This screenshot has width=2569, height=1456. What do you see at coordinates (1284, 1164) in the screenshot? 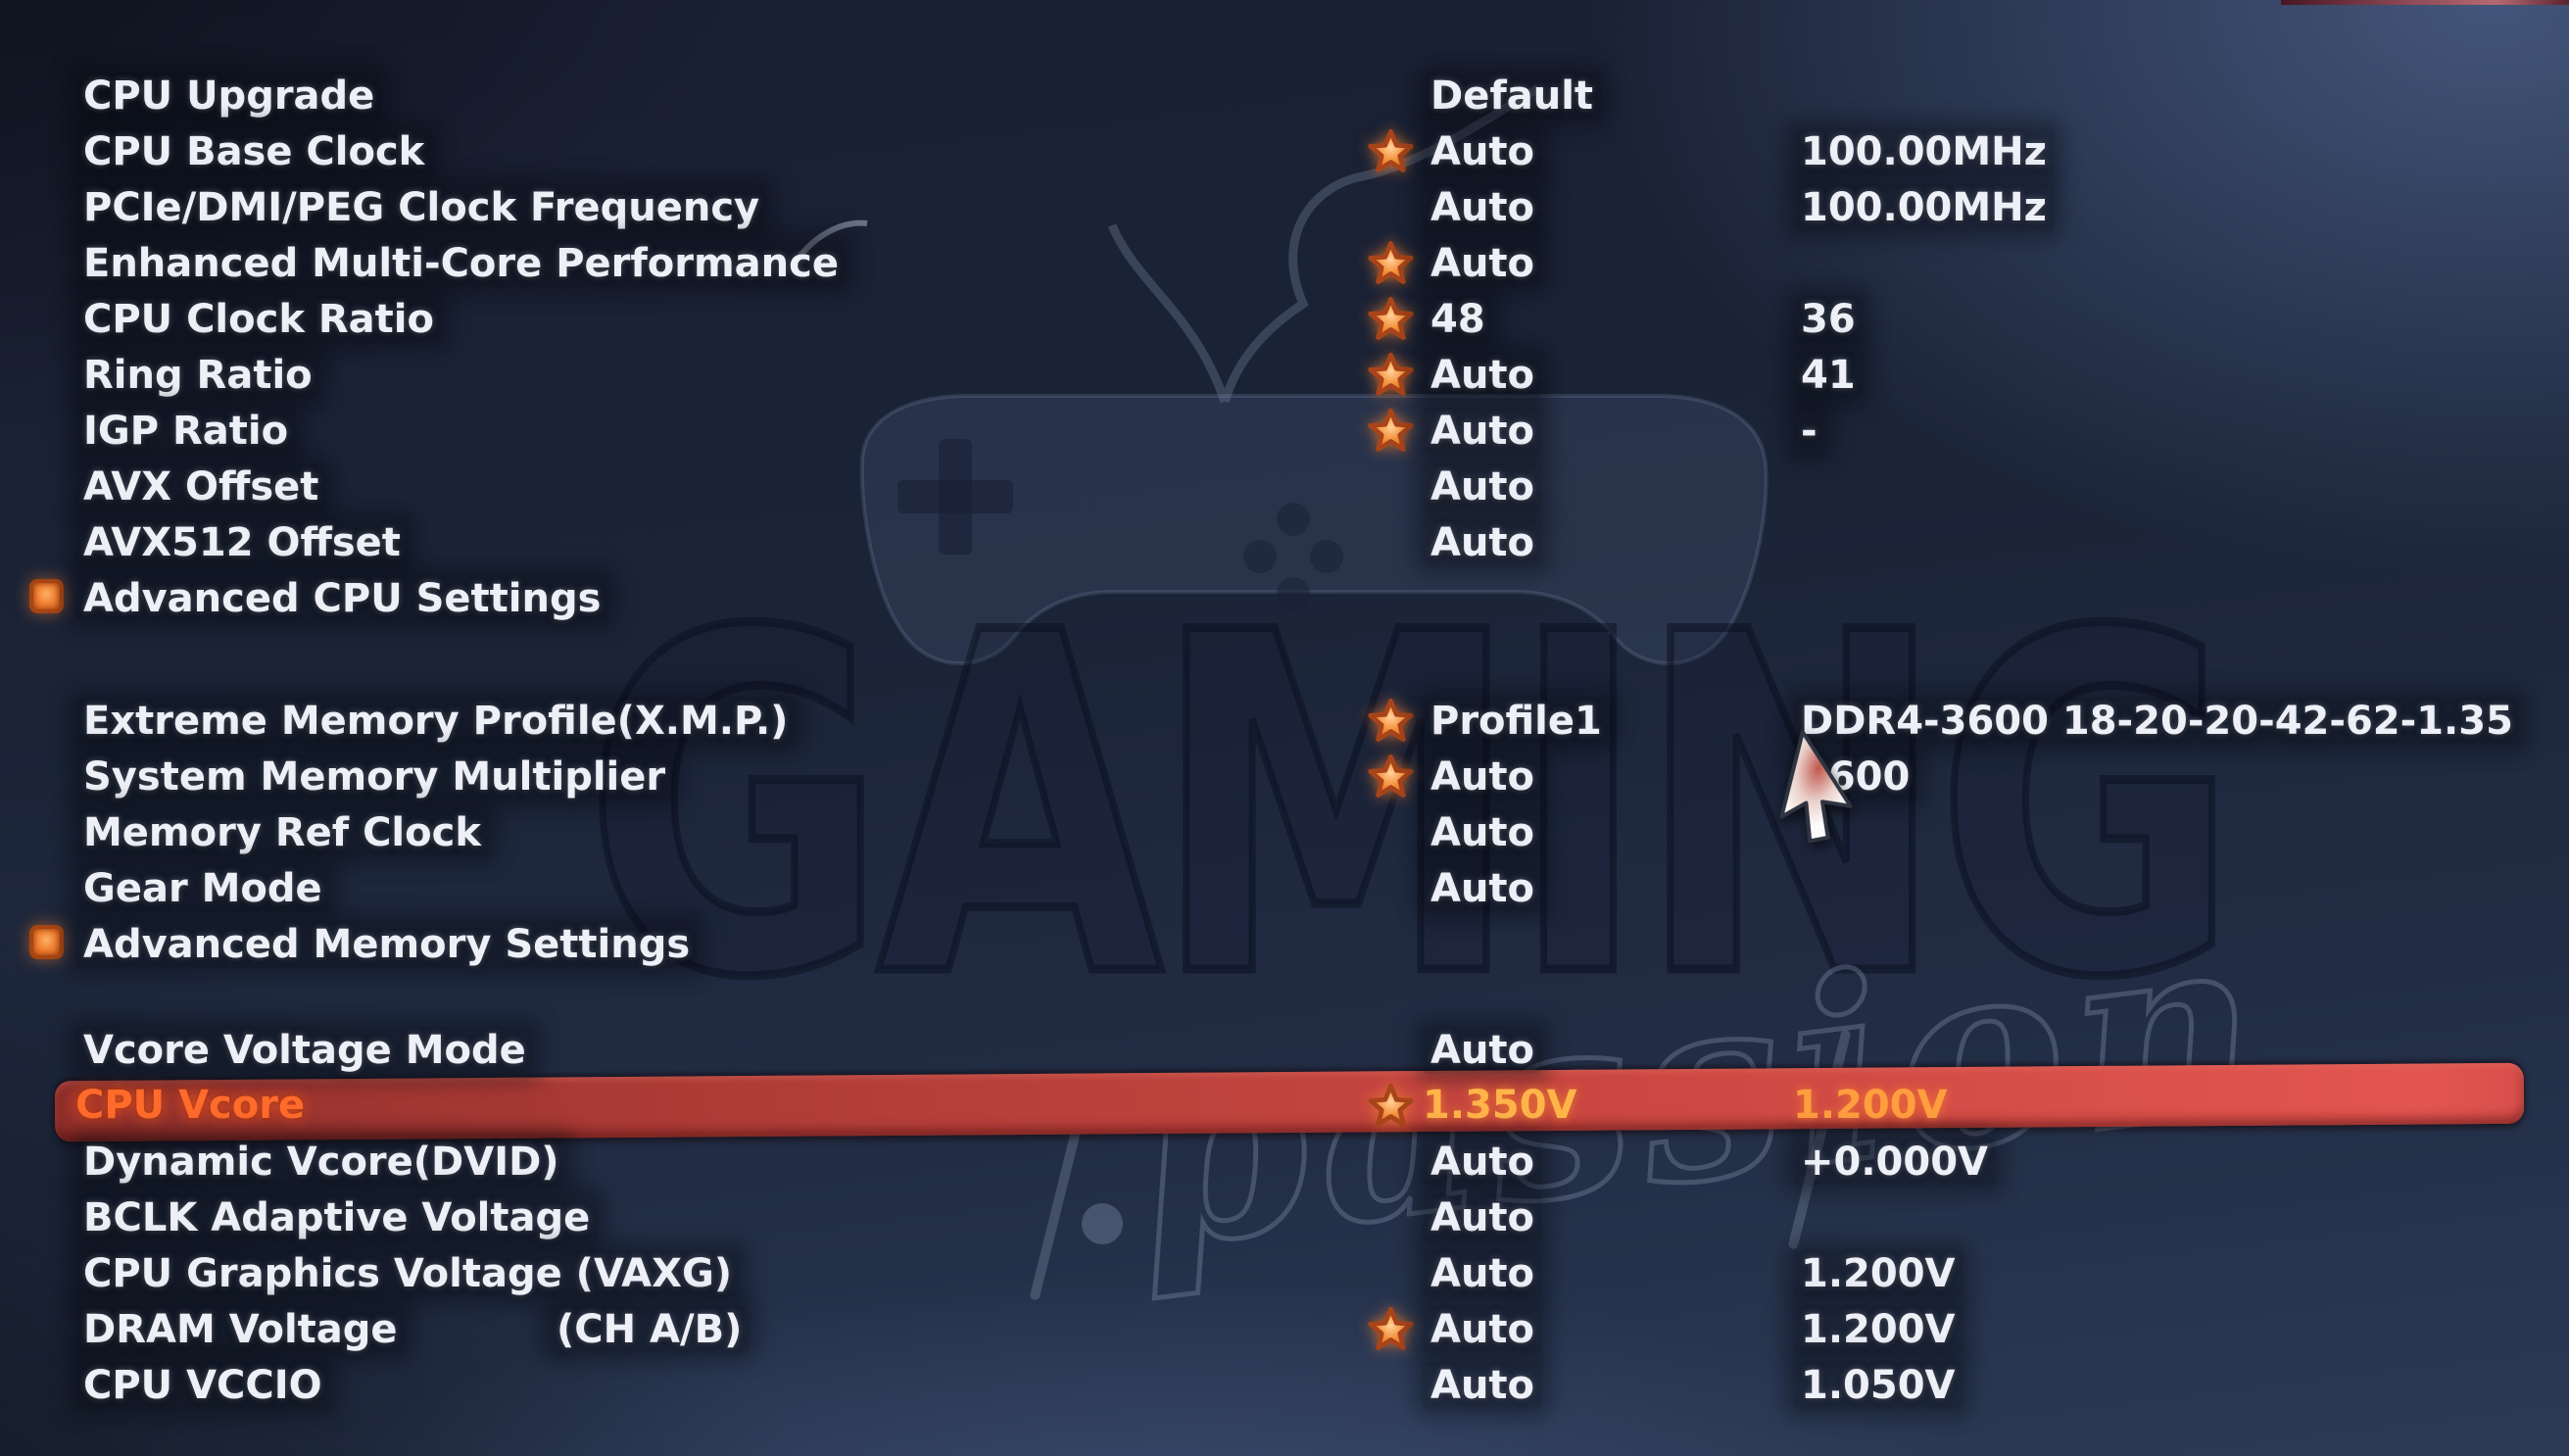
I see `row-dynamic-vcore-dvid: Dynamic Vcore(DVID) Auto +0.000V` at bounding box center [1284, 1164].